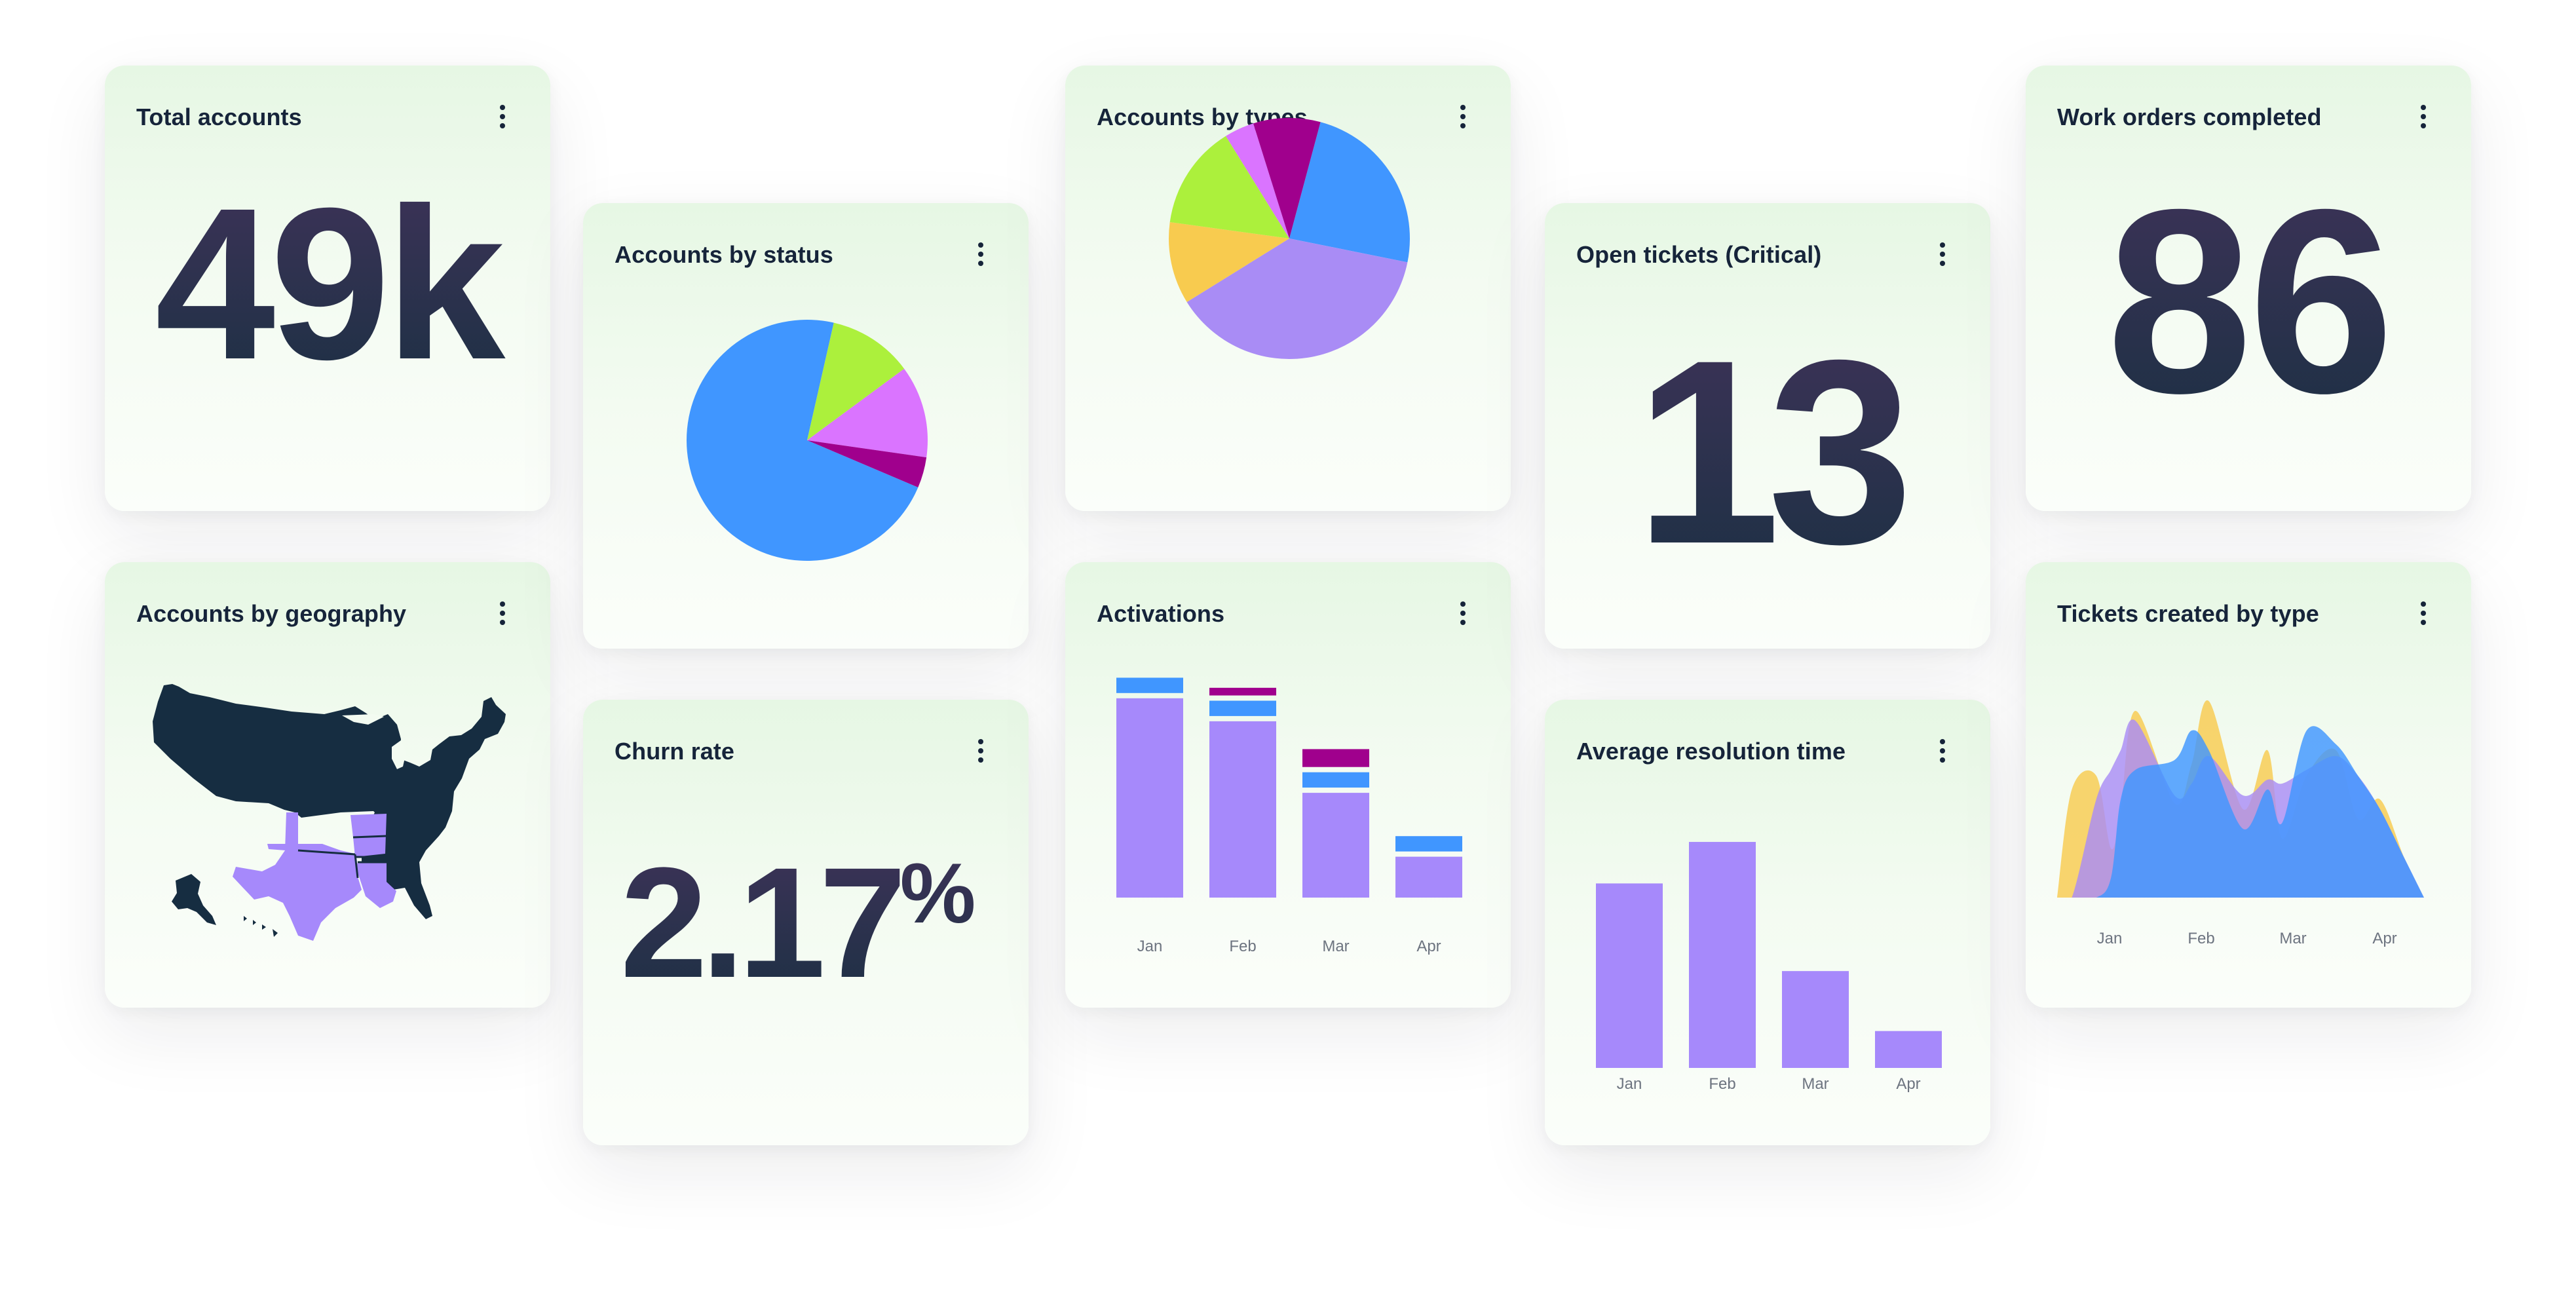 The width and height of the screenshot is (2576, 1292). I want to click on activations-bar-chart: Jan Feb Mar Apr, so click(1289, 816).